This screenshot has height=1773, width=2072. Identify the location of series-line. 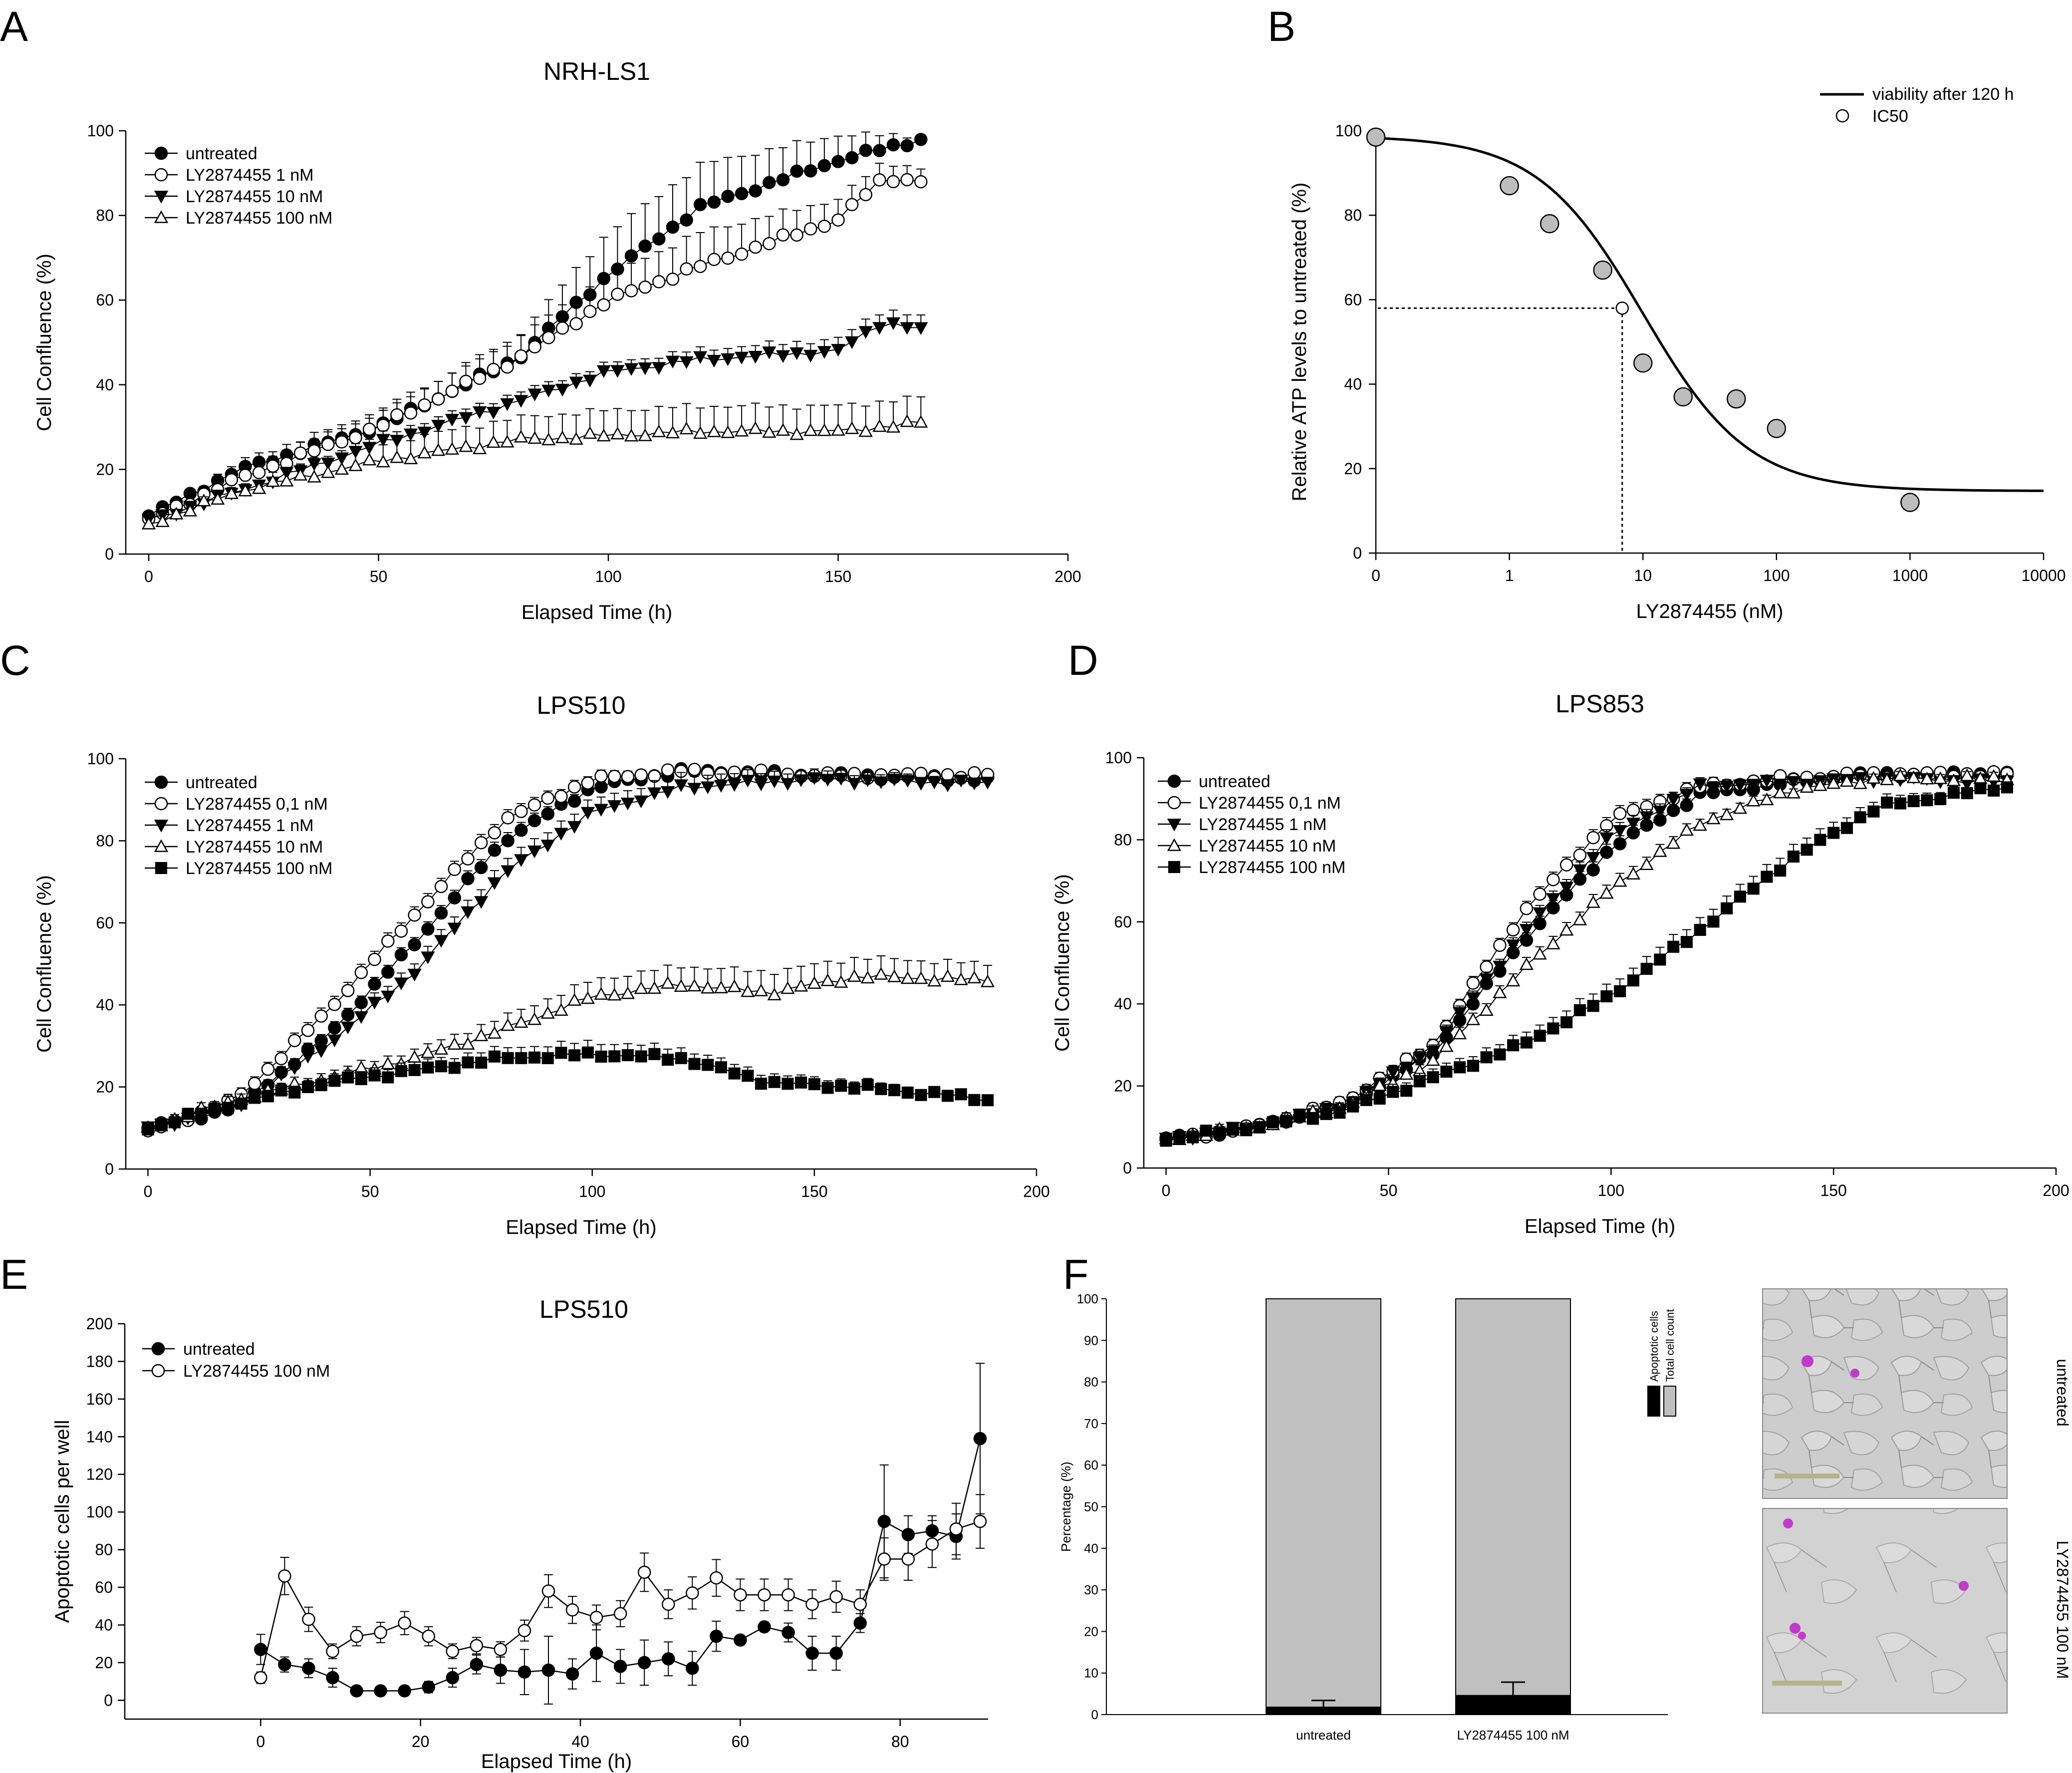
(568, 1051).